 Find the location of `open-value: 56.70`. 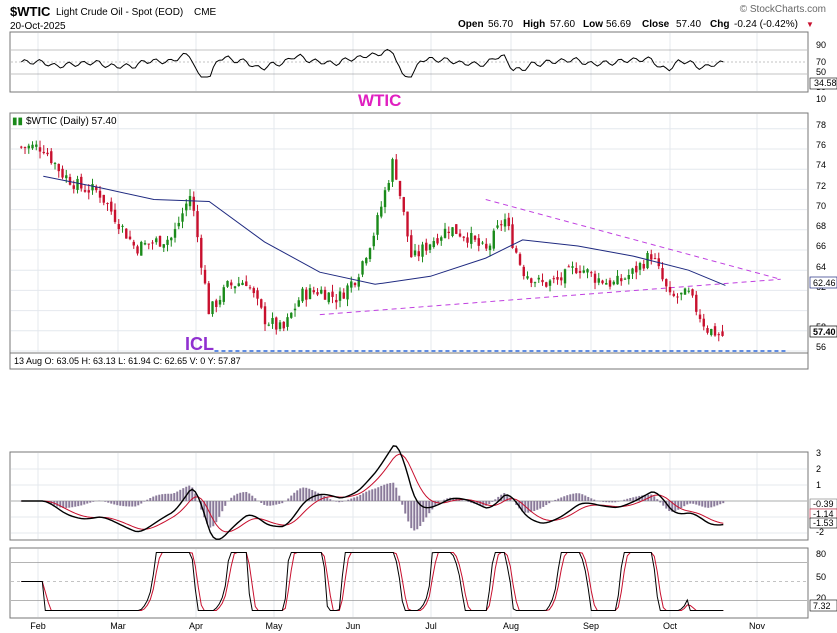

open-value: 56.70 is located at coordinates (500, 24).